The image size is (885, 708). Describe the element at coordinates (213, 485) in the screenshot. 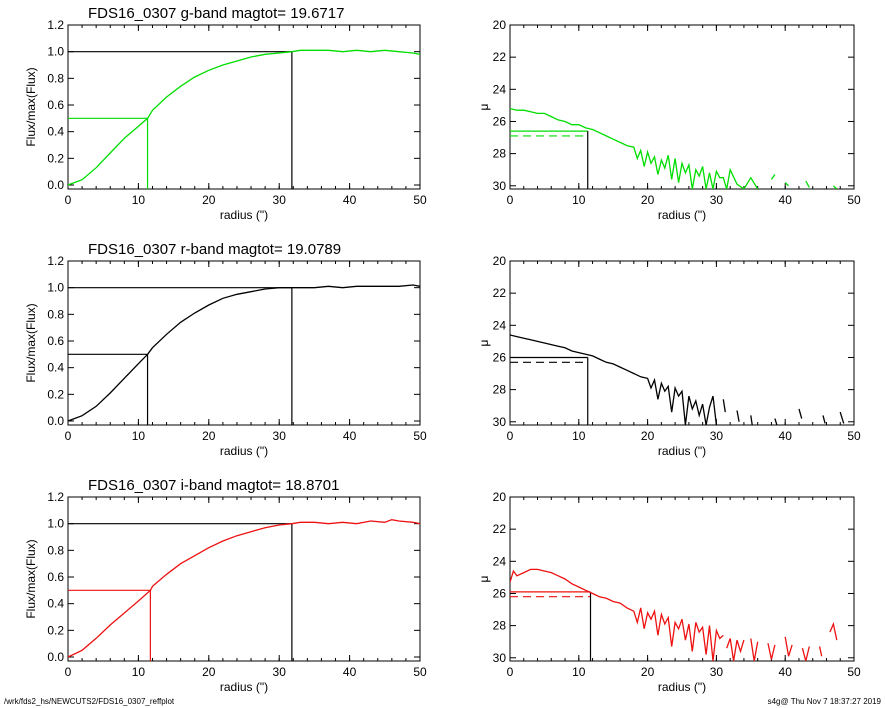

I see `panel-title: FDS16_0307 i-band magtot= 18.8701` at that location.